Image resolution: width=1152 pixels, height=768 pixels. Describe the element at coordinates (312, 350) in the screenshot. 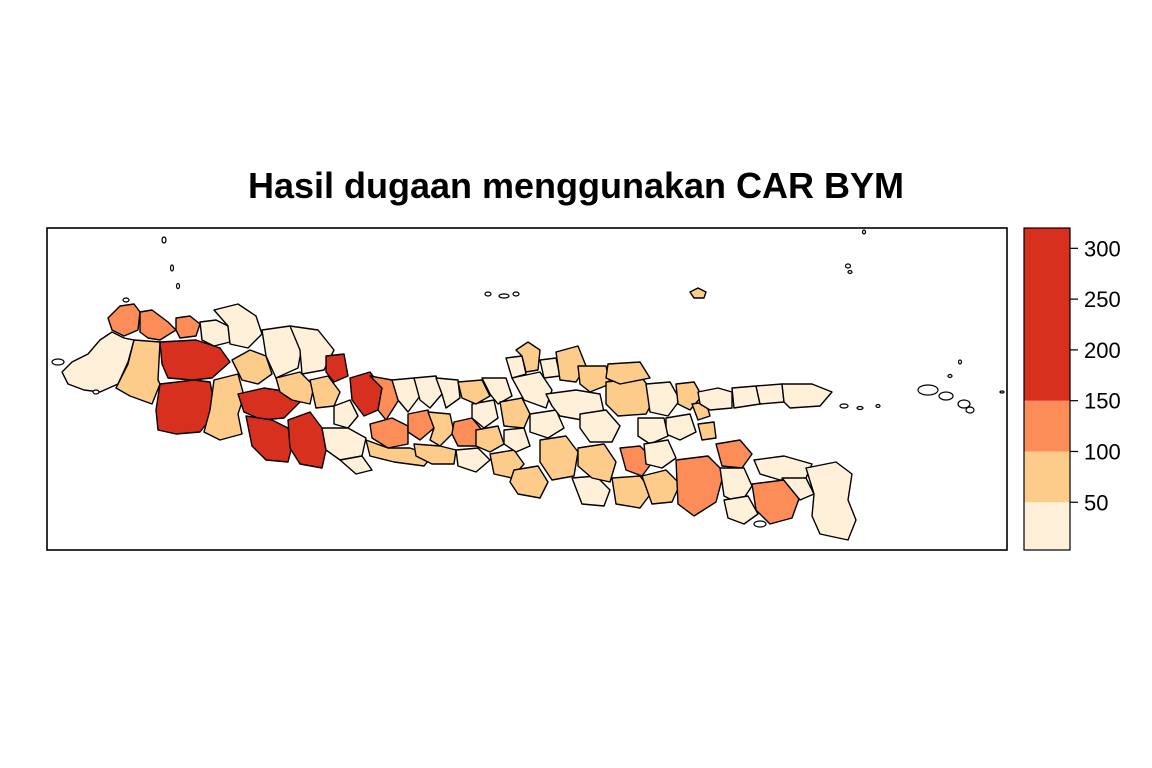

I see `region-indramayu` at that location.